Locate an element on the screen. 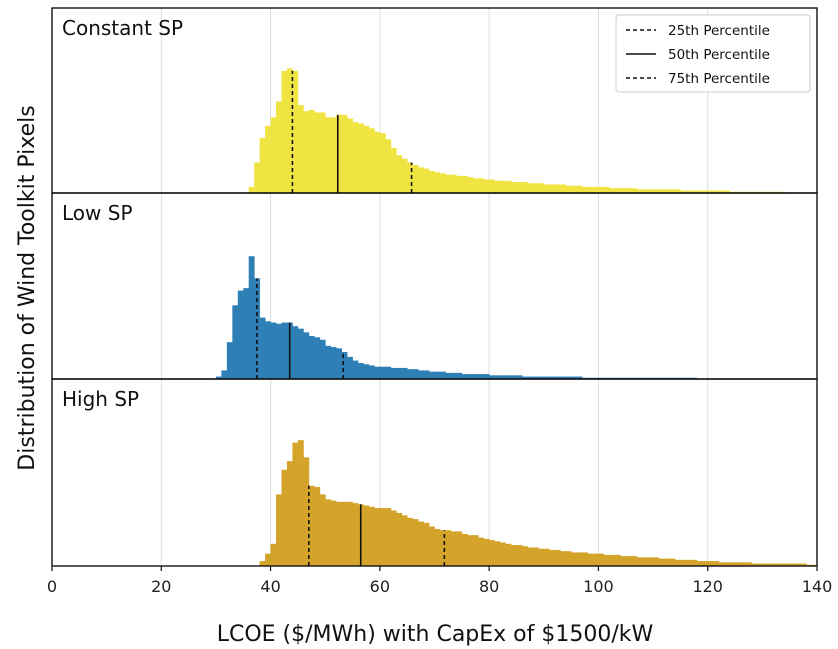 Image resolution: width=838 pixels, height=649 pixels. x-tick-label-40: 40 is located at coordinates (270, 586).